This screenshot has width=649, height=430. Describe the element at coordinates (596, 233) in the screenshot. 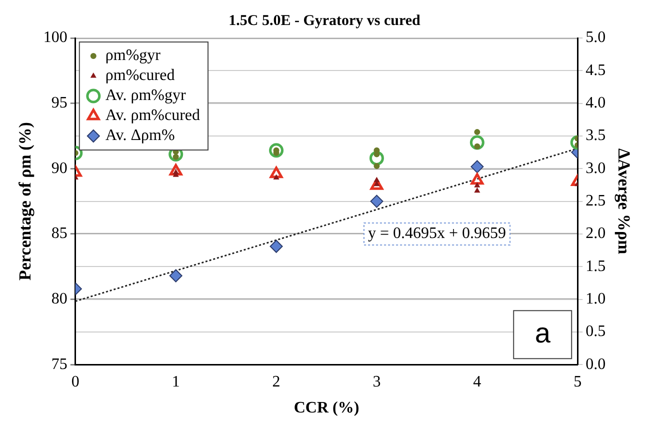

I see `y2-tick-label: 2.0` at that location.